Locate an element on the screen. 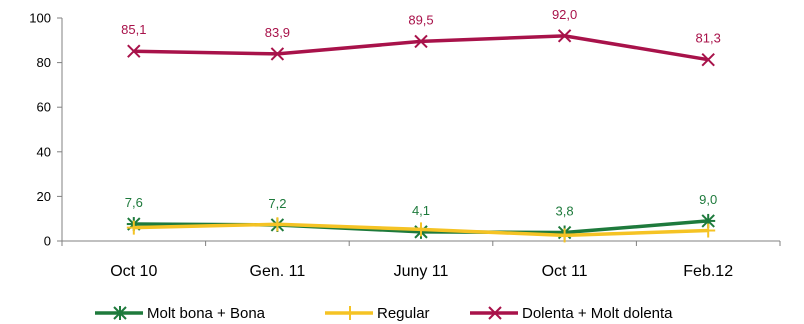  x-tick-label: Feb.12 is located at coordinates (708, 271).